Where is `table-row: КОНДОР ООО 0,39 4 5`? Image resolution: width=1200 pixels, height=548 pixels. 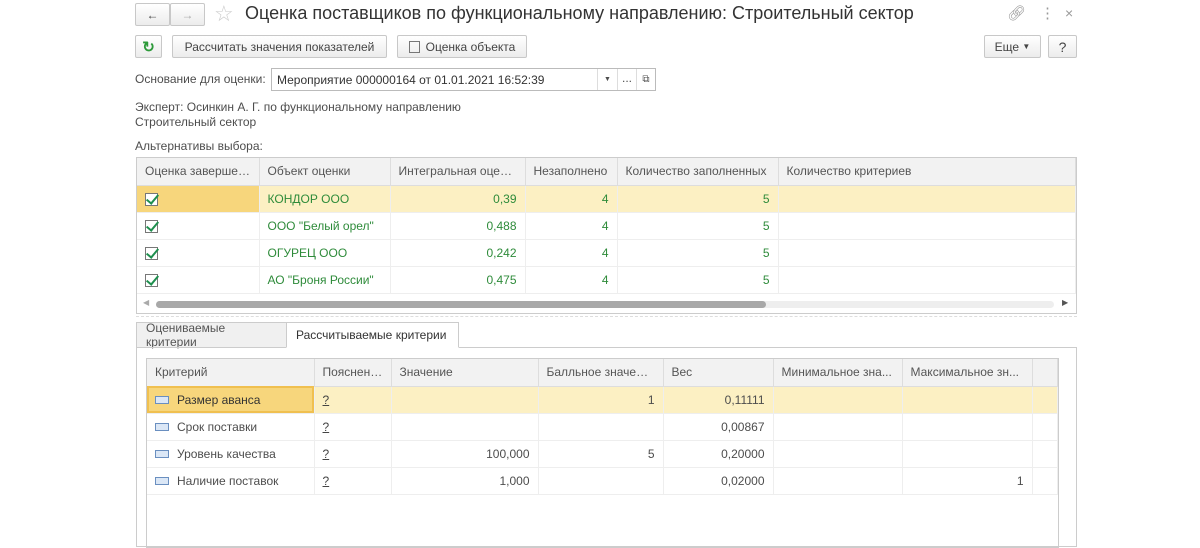 table-row: КОНДОР ООО 0,39 4 5 is located at coordinates (606, 199).